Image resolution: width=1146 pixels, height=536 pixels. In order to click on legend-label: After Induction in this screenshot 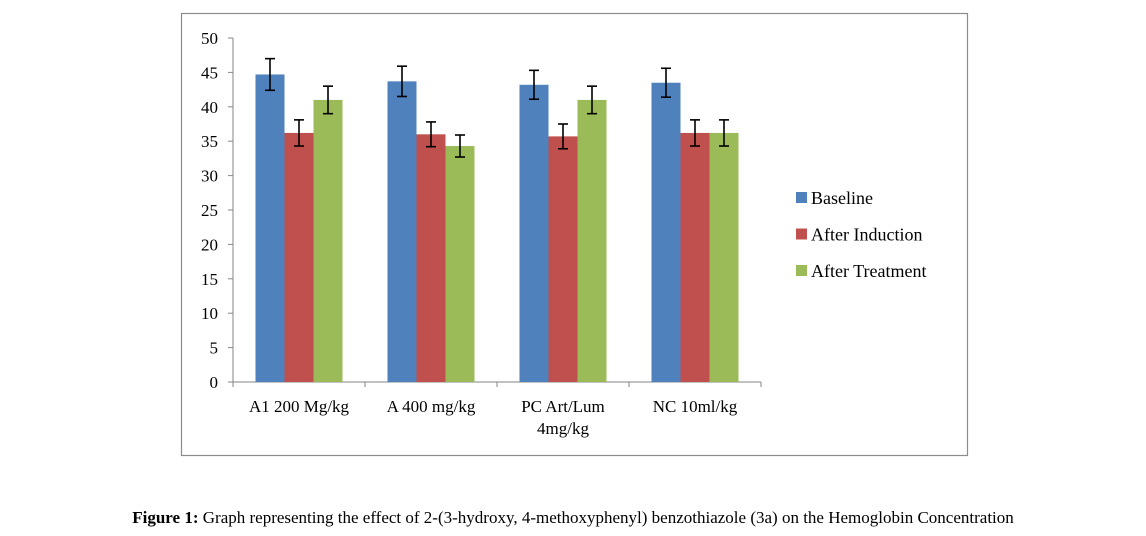, I will do `click(866, 235)`.